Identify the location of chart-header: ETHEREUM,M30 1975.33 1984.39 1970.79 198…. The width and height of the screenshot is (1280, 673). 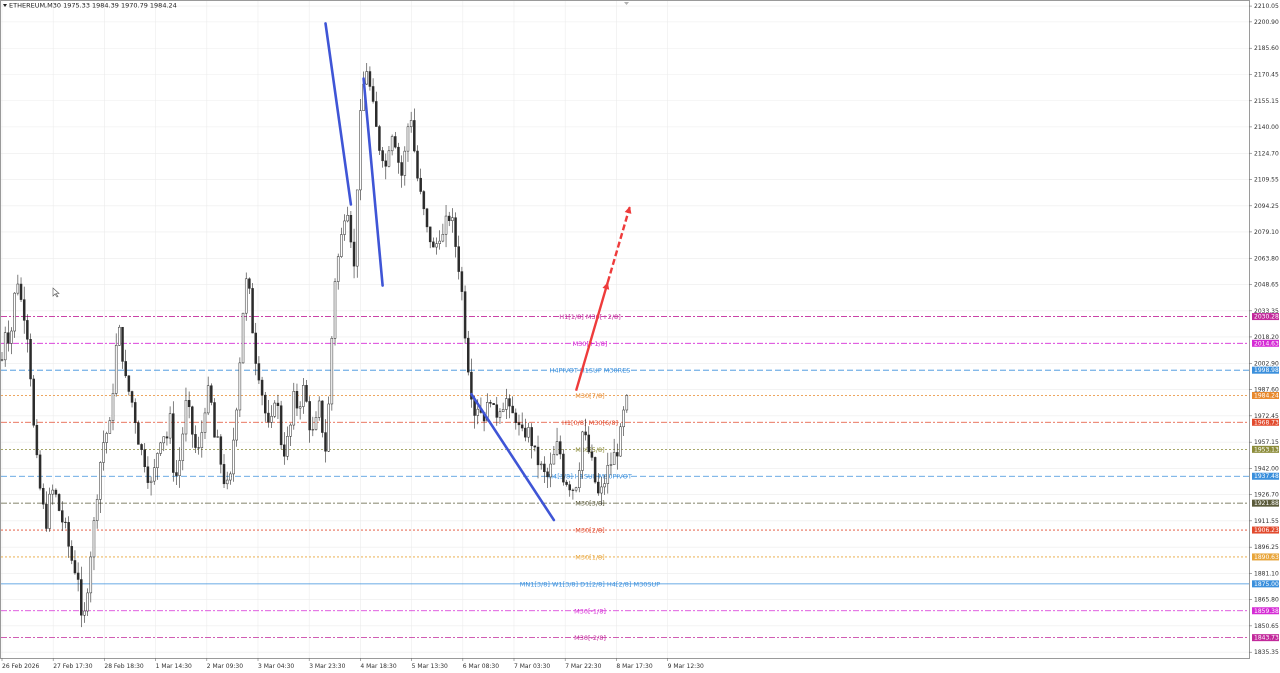
(90, 6).